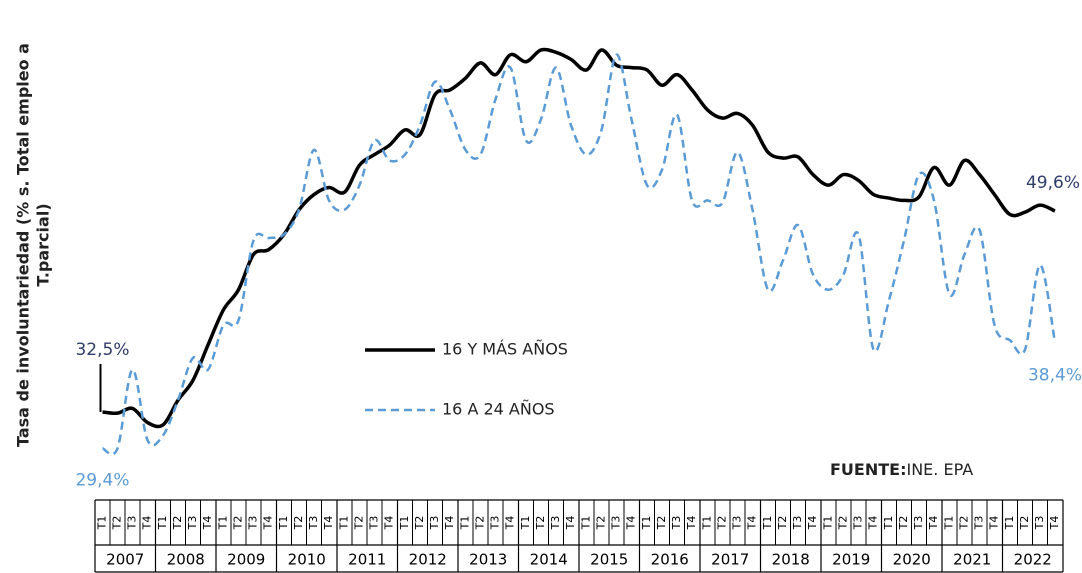  Describe the element at coordinates (488, 560) in the screenshot. I see `year-label: 2013` at that location.